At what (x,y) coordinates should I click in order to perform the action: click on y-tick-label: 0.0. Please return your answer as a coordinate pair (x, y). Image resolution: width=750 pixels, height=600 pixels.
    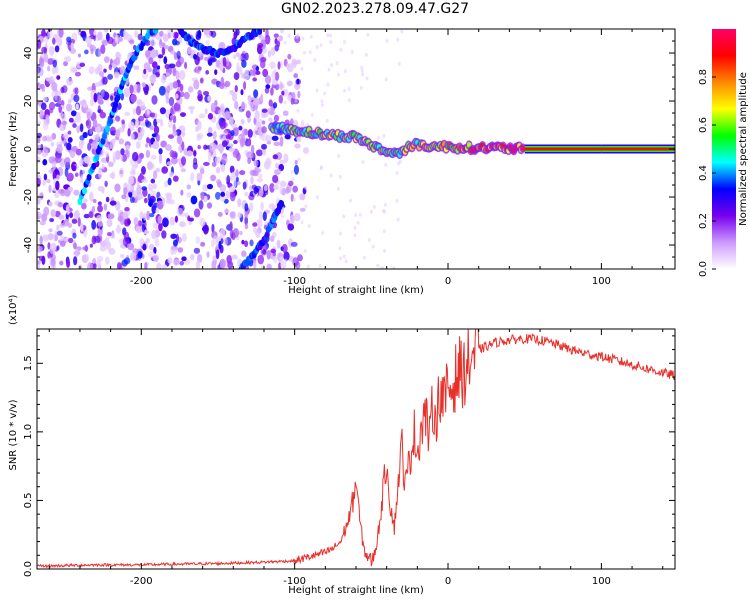
    Looking at the image, I should click on (28, 569).